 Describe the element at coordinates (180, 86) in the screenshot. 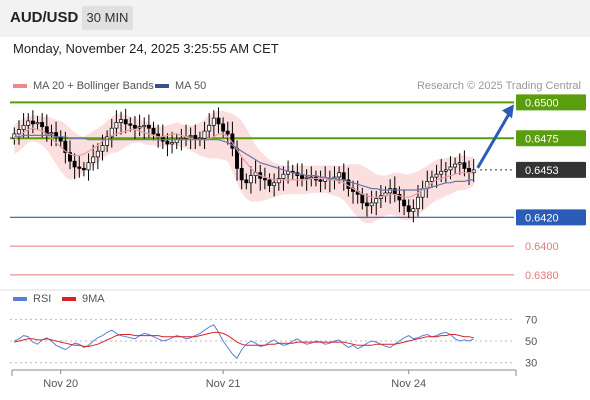

I see `legend-ma50: MA 50` at that location.